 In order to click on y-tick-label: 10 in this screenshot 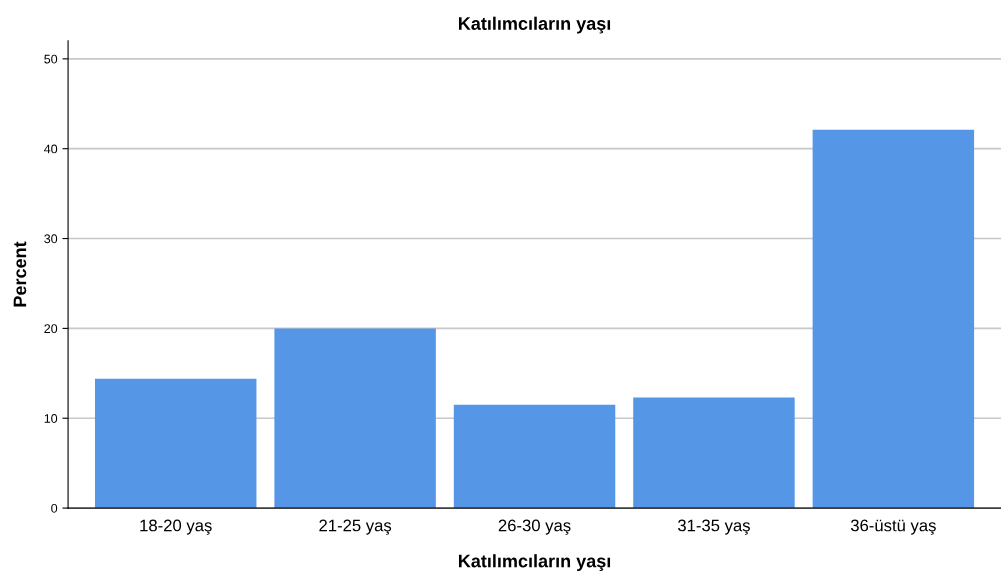, I will do `click(51, 418)`.